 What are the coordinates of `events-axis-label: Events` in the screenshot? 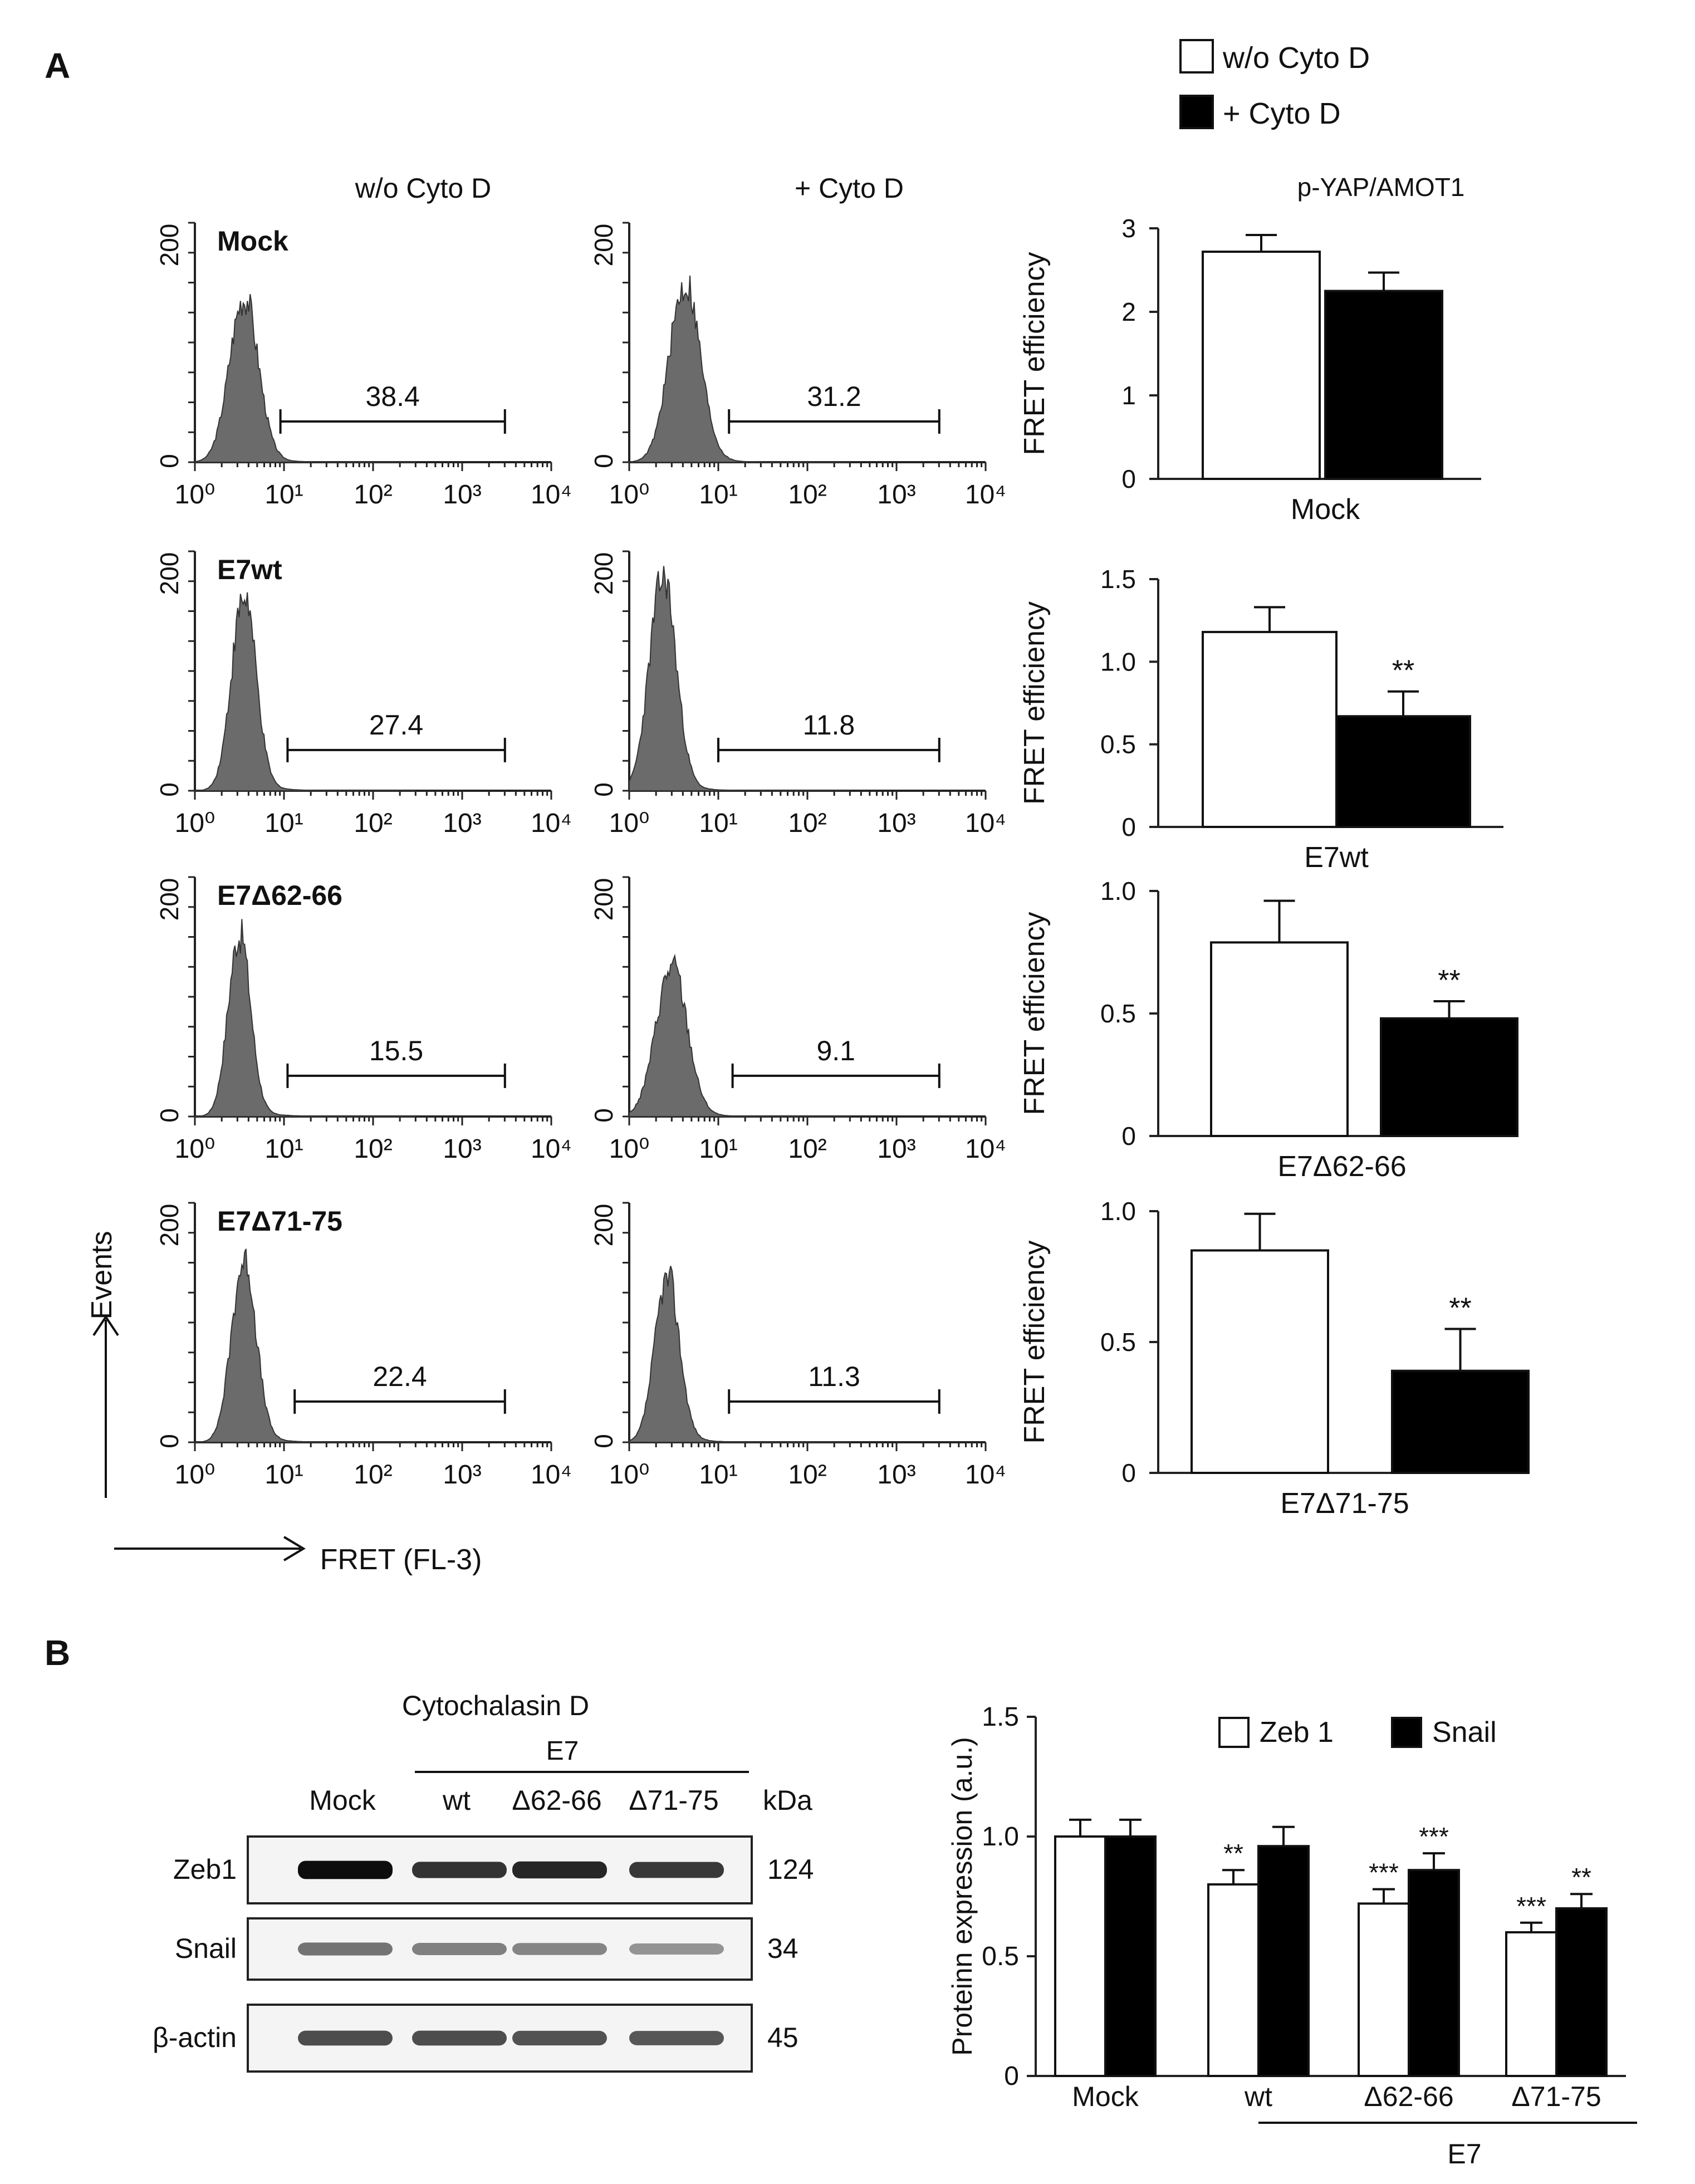 It's located at (102, 1364).